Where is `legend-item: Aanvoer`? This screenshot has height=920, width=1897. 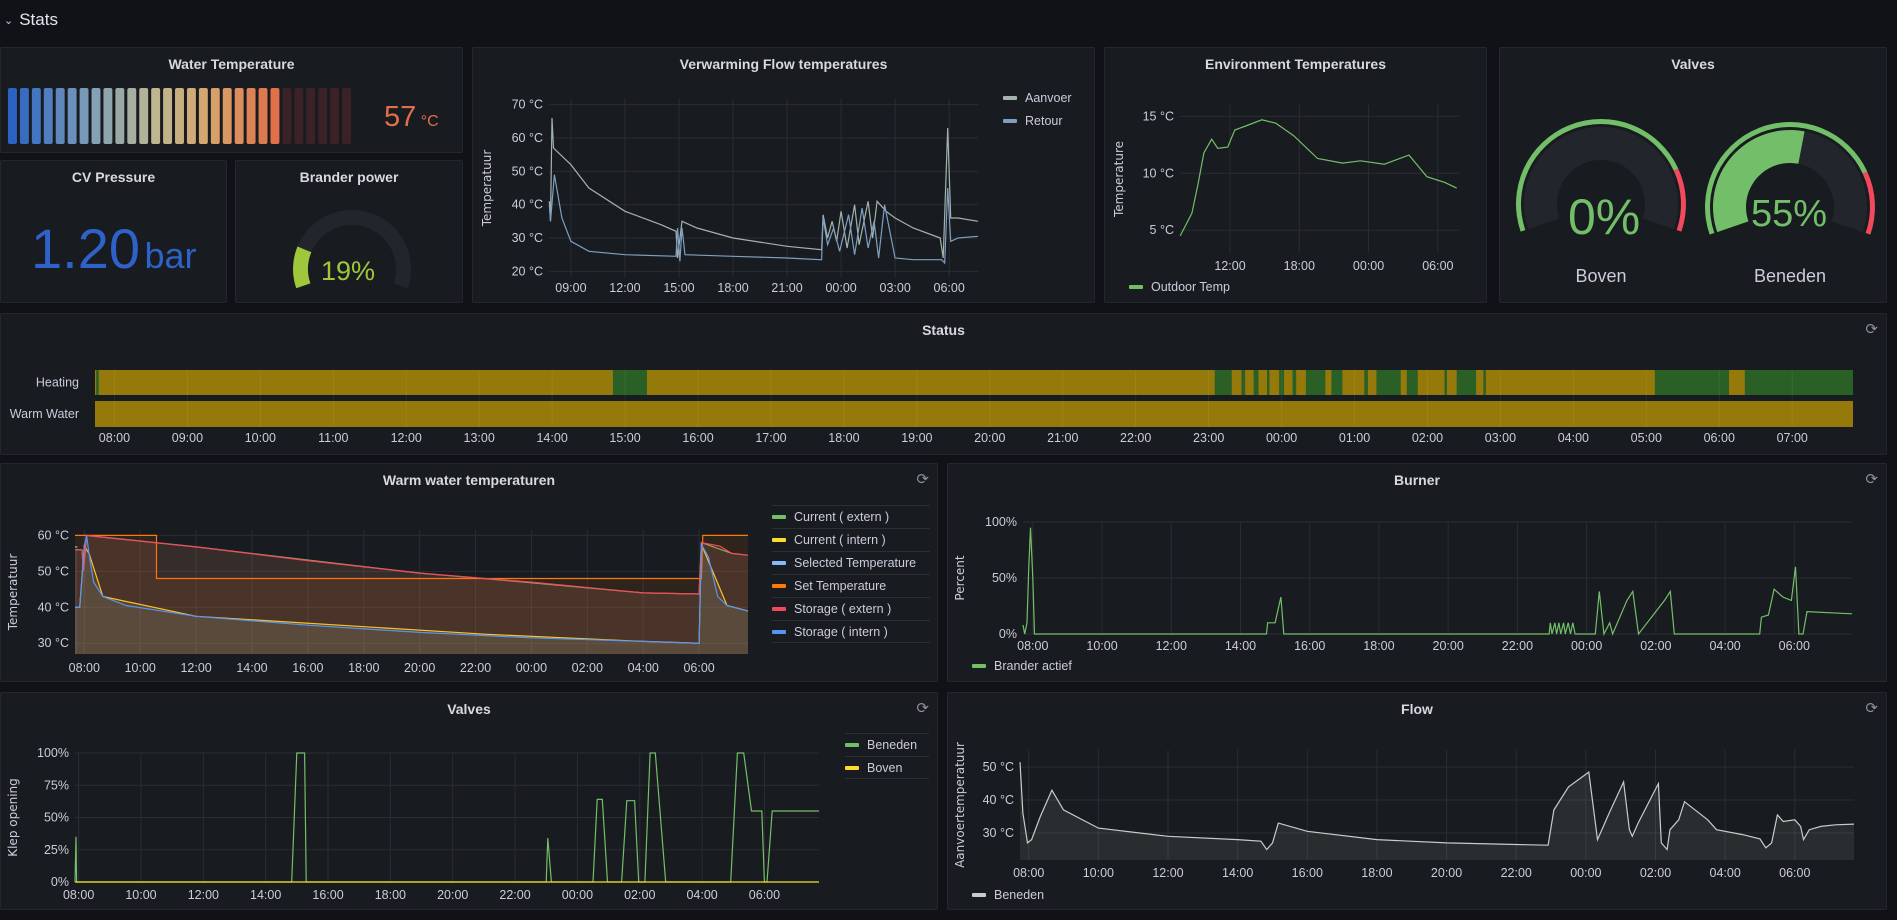
legend-item: Aanvoer is located at coordinates (1037, 97).